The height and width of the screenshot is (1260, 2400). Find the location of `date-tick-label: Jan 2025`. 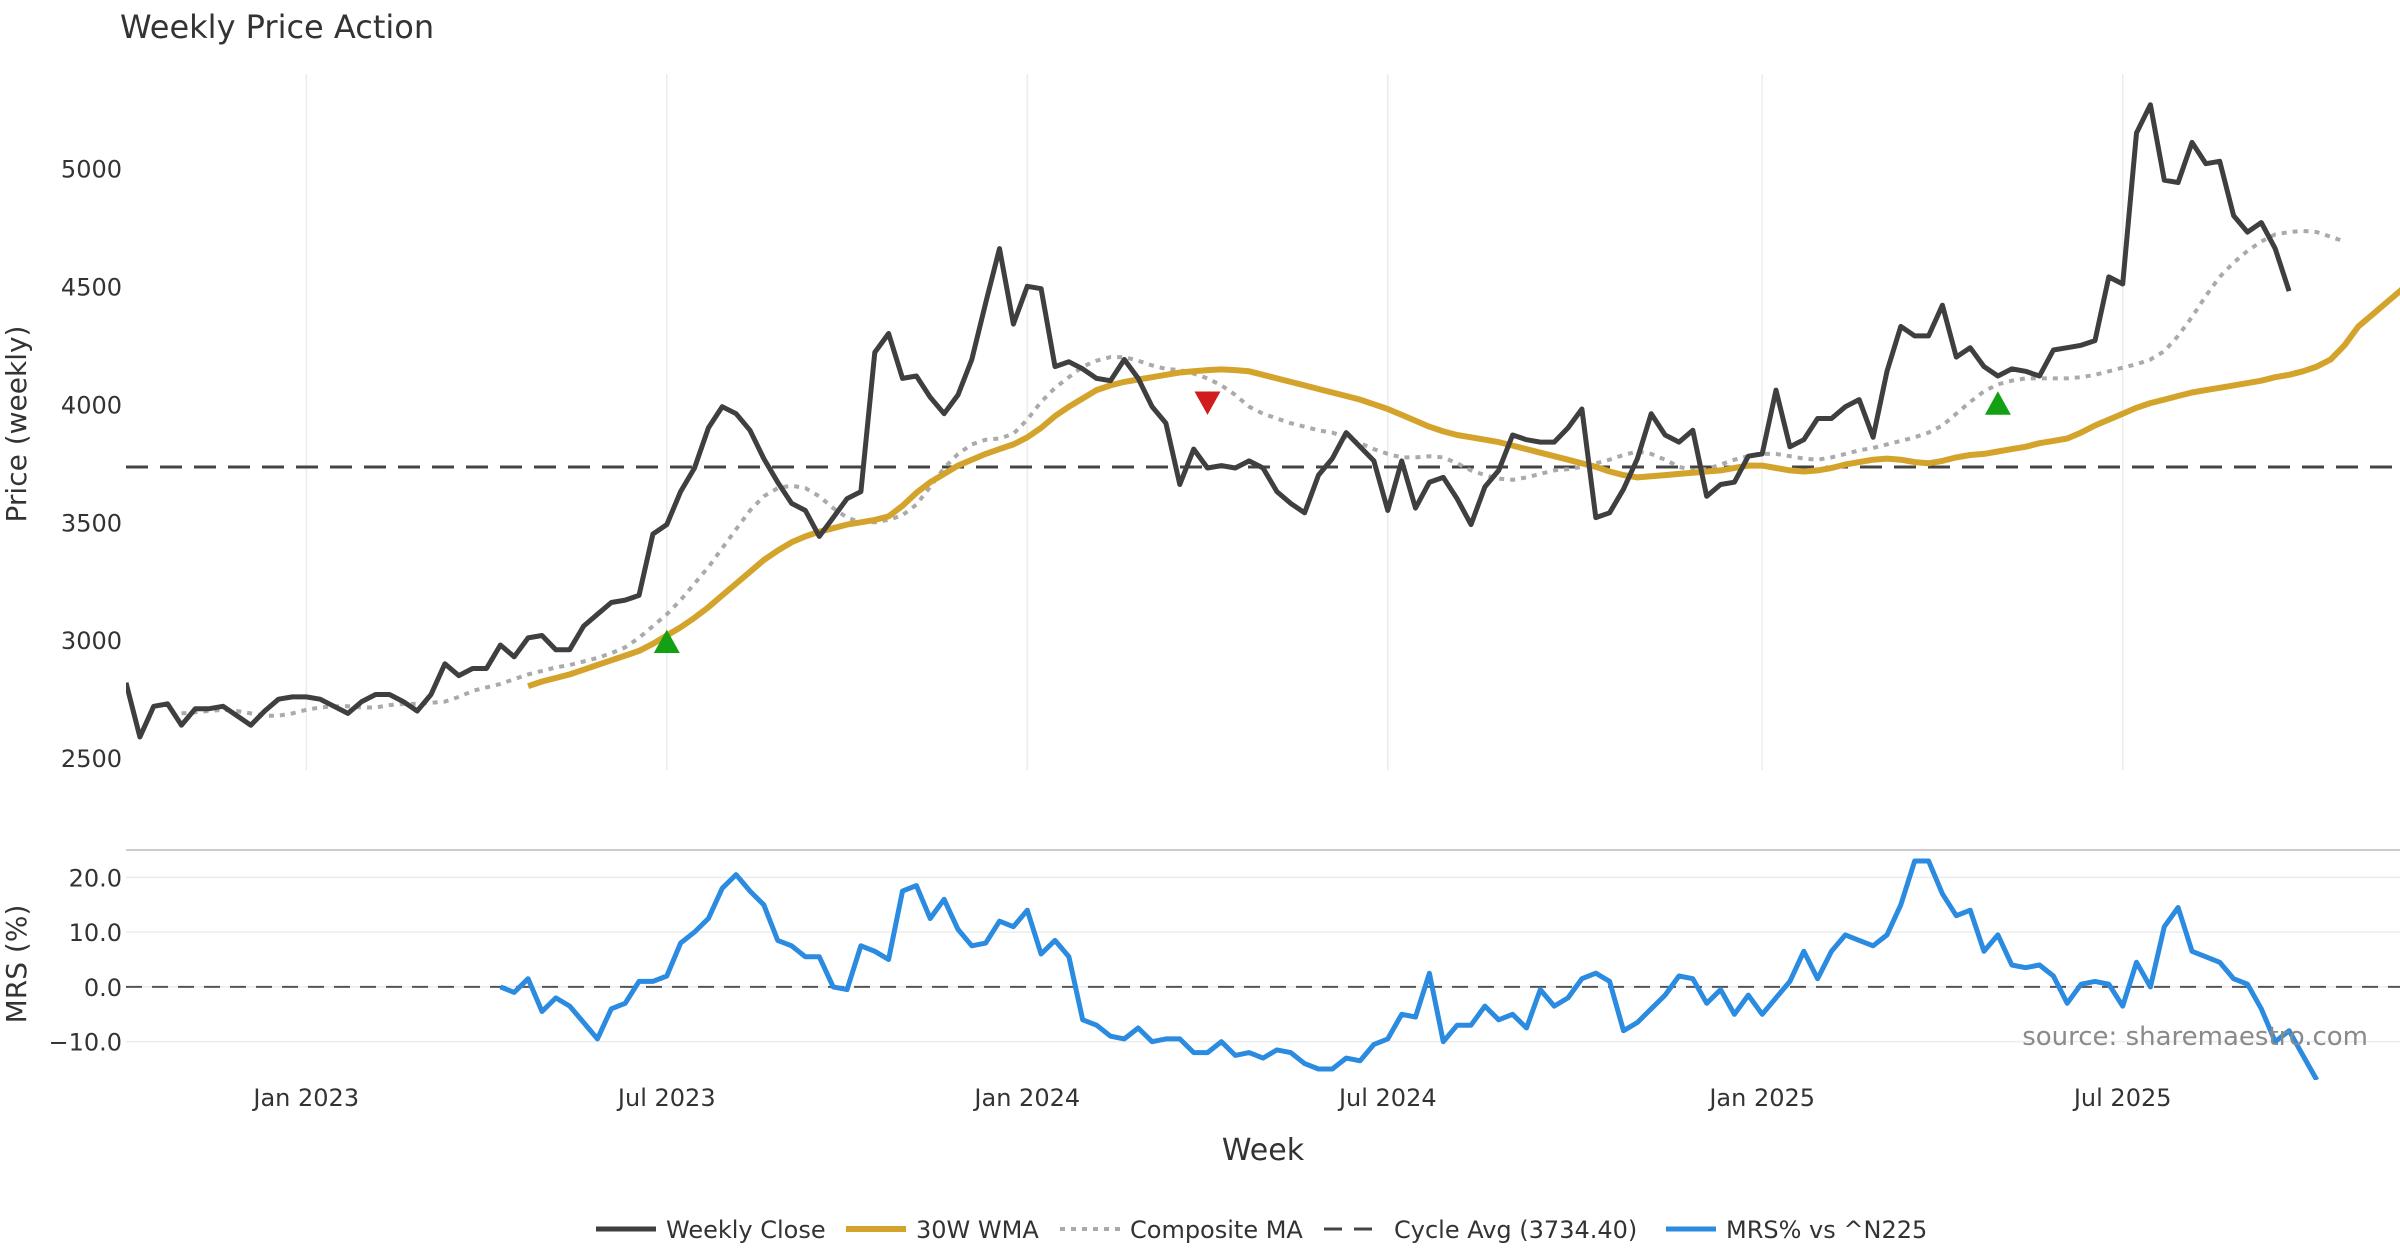

date-tick-label: Jan 2025 is located at coordinates (1761, 1098).